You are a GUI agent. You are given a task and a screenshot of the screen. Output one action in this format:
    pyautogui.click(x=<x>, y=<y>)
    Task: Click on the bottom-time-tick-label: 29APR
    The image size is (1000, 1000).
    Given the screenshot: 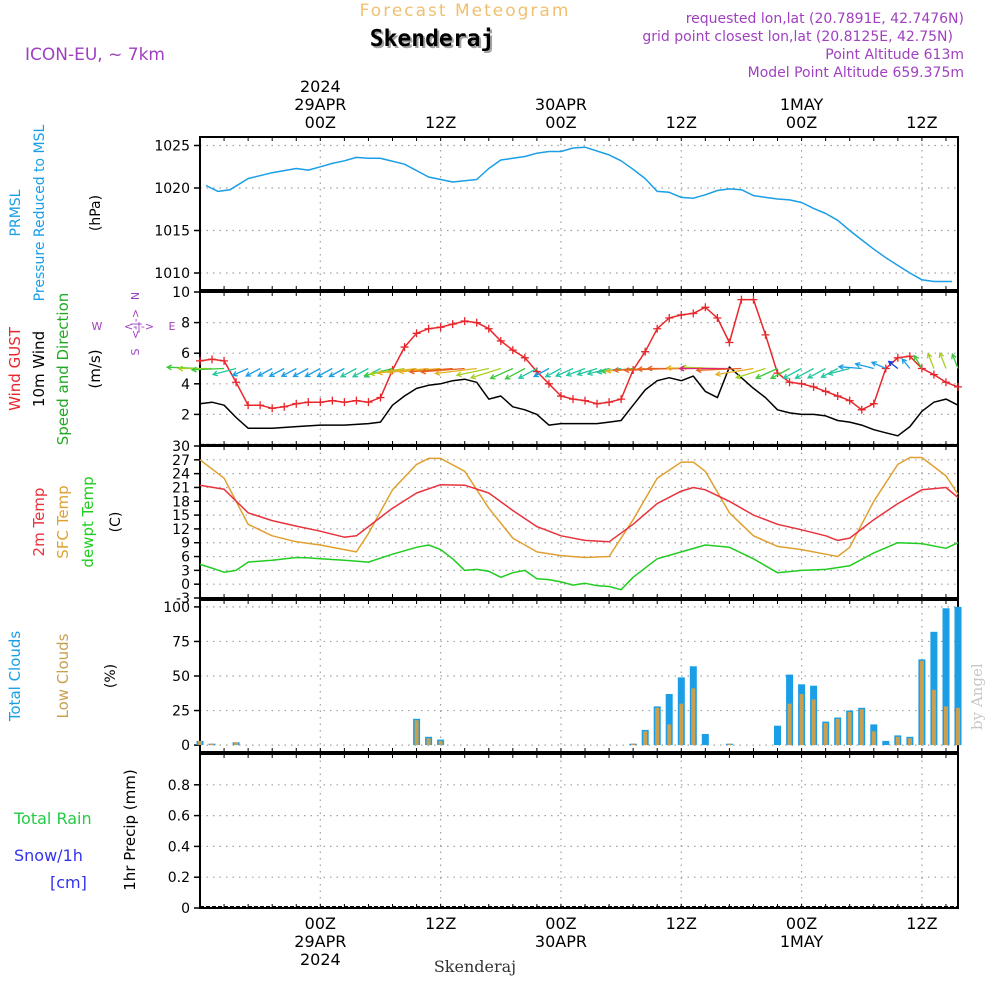 What is the action you would take?
    pyautogui.click(x=320, y=941)
    